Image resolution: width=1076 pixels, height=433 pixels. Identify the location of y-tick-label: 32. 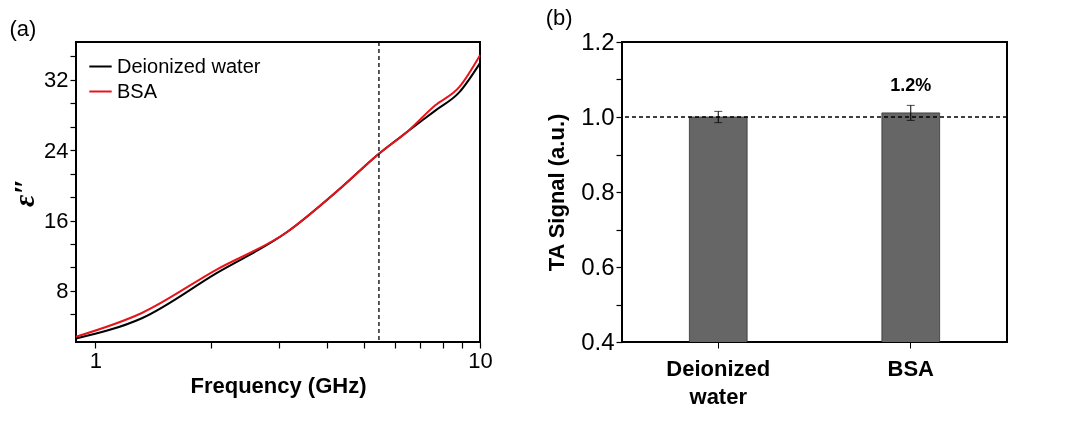
(56, 80).